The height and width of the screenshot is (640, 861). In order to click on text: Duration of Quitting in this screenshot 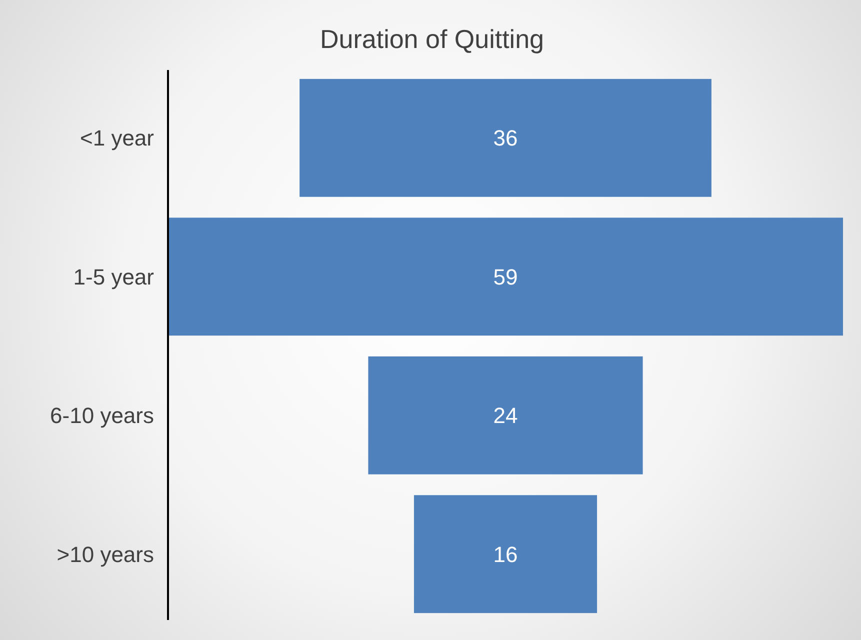, I will do `click(432, 39)`.